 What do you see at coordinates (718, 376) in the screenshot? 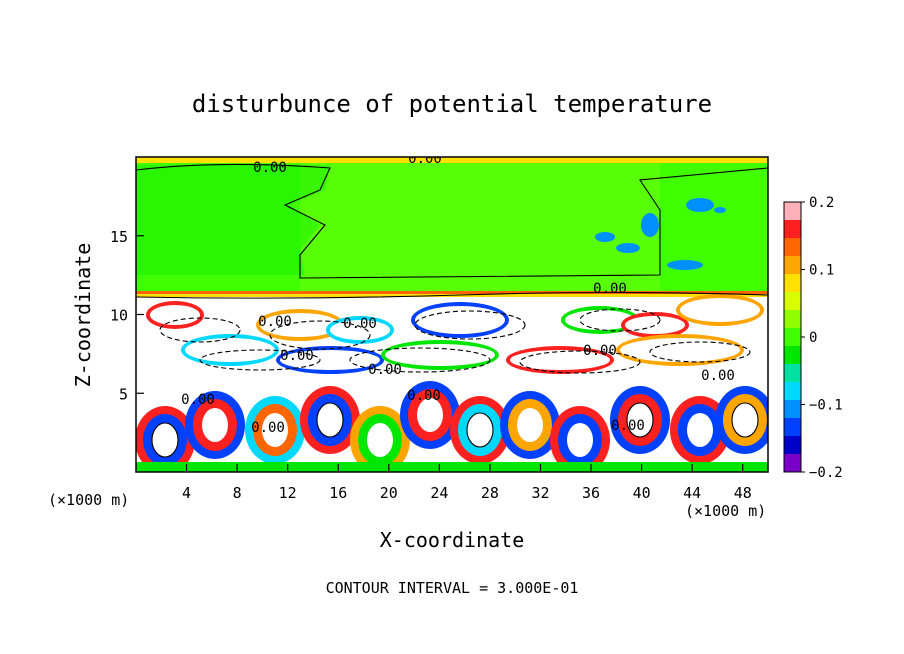
I see `contour-label-12: 0.00` at bounding box center [718, 376].